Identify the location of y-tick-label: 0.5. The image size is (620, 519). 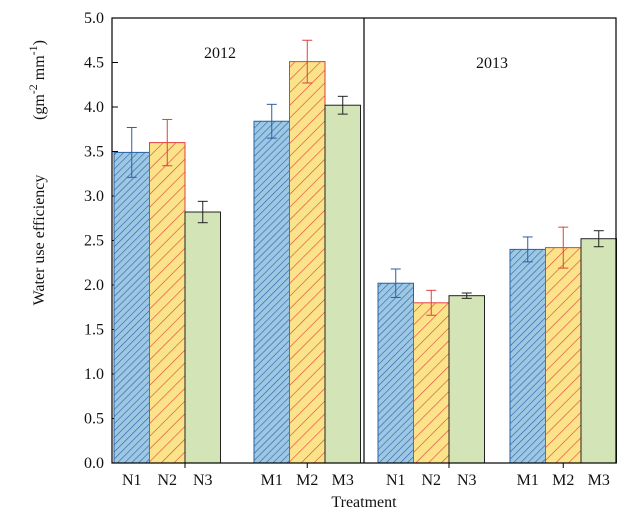
(94, 419).